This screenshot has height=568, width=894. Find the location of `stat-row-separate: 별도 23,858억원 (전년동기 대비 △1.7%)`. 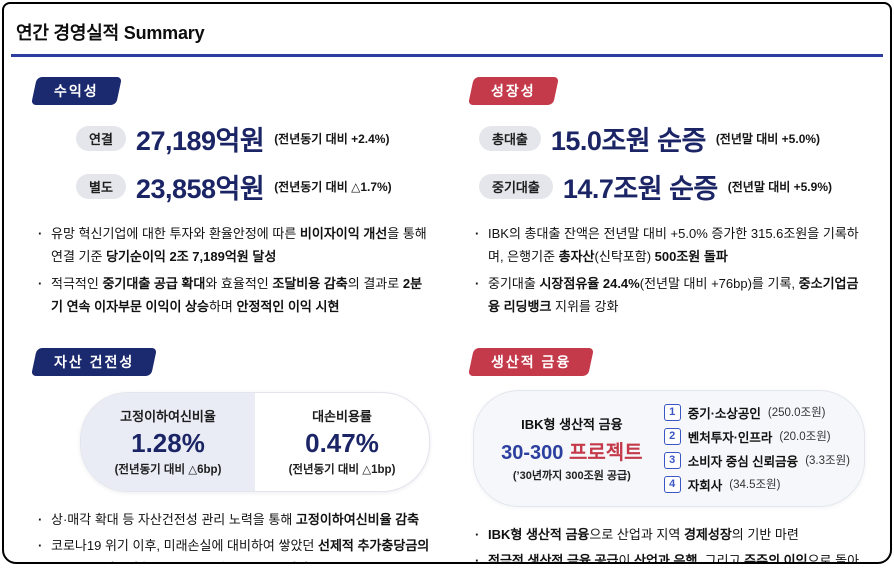

stat-row-separate: 별도 23,858억원 (전년동기 대비 △1.7%) is located at coordinates (253, 186).